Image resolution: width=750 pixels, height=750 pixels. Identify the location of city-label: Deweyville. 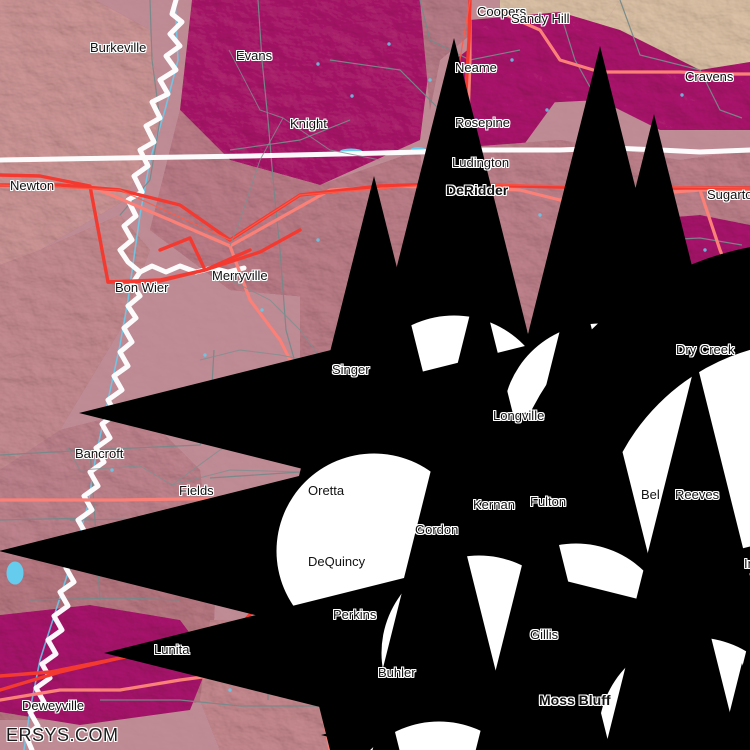
(53, 705).